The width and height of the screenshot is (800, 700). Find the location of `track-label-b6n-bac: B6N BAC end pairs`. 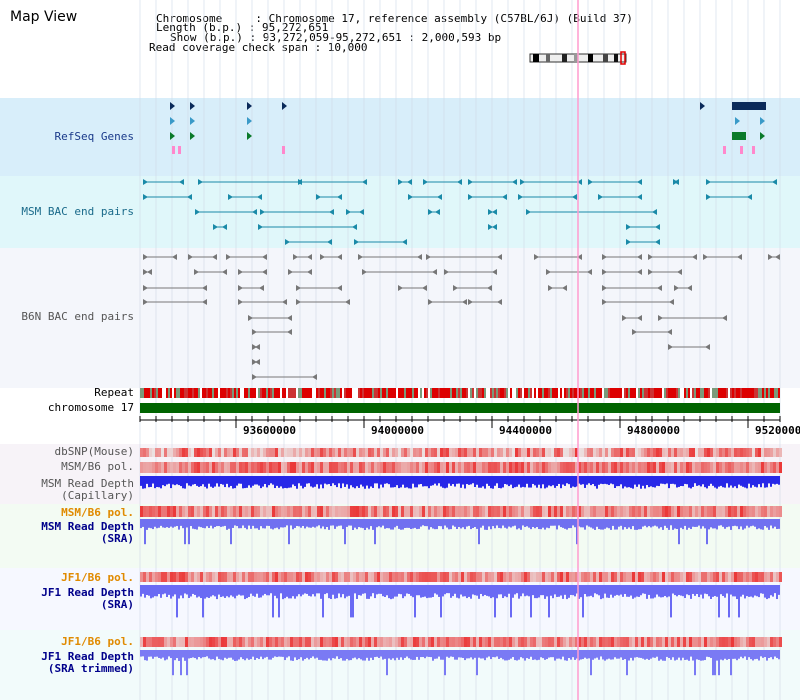

track-label-b6n-bac: B6N BAC end pairs is located at coordinates (77, 316).